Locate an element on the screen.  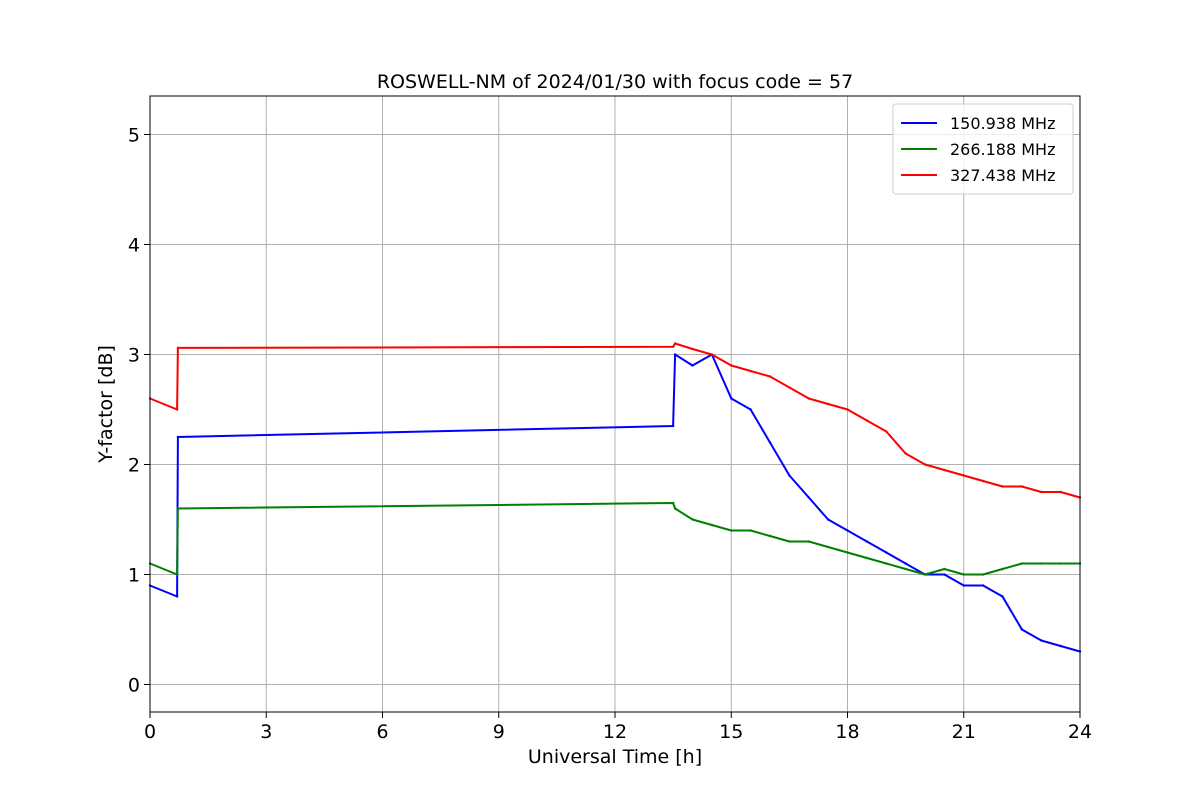
y-tick-label: 1 is located at coordinates (134, 576).